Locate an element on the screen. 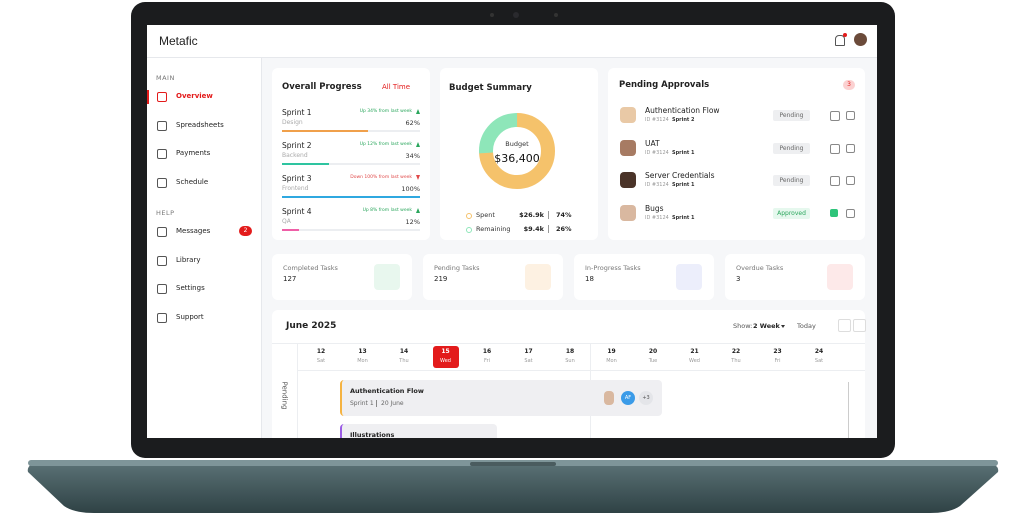 The width and height of the screenshot is (1024, 516). nav-item: Payments is located at coordinates (193, 153).